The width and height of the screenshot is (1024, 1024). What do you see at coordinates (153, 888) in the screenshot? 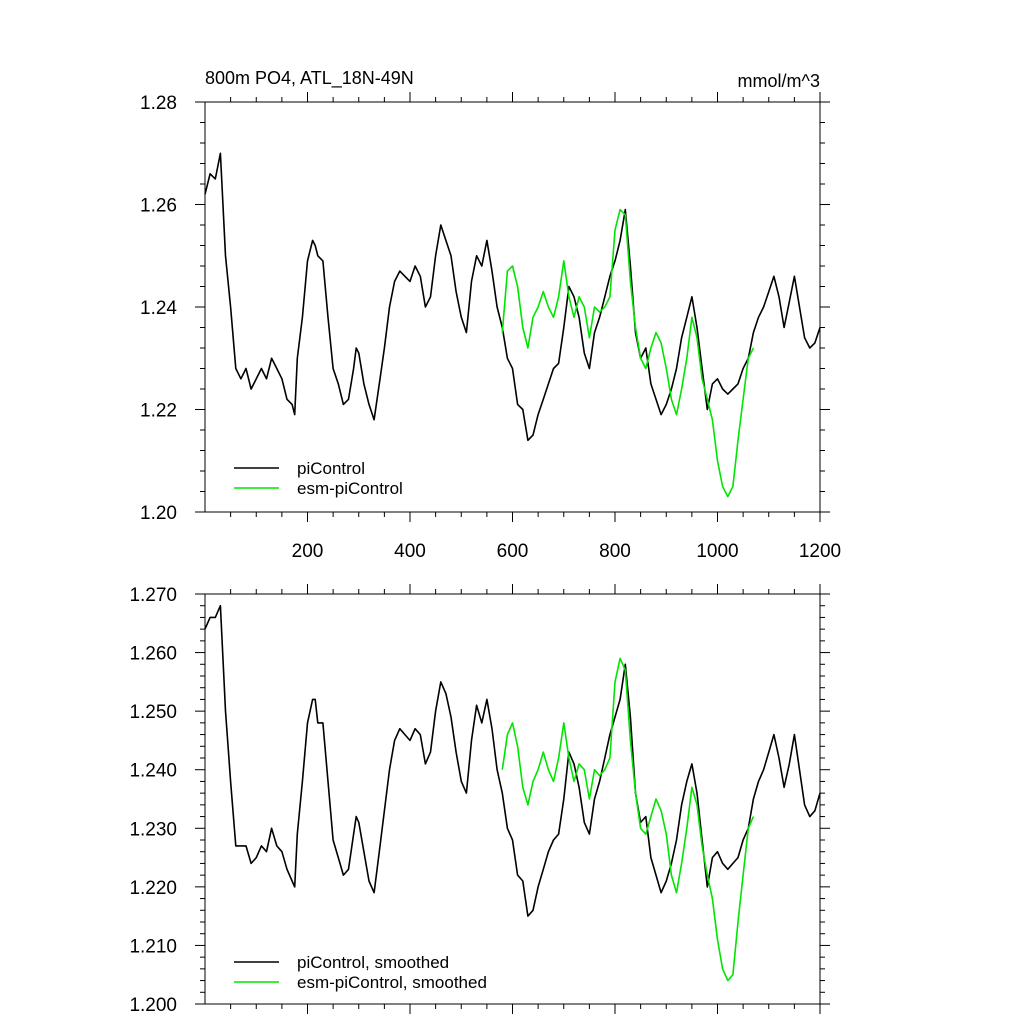
I see `y-tick-label: 1.220` at bounding box center [153, 888].